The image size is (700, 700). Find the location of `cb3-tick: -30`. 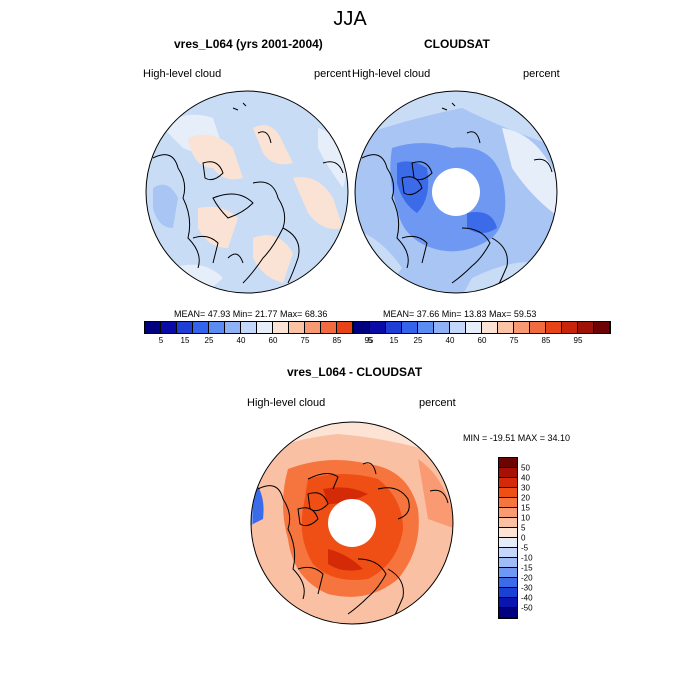

cb3-tick: -30 is located at coordinates (527, 588).